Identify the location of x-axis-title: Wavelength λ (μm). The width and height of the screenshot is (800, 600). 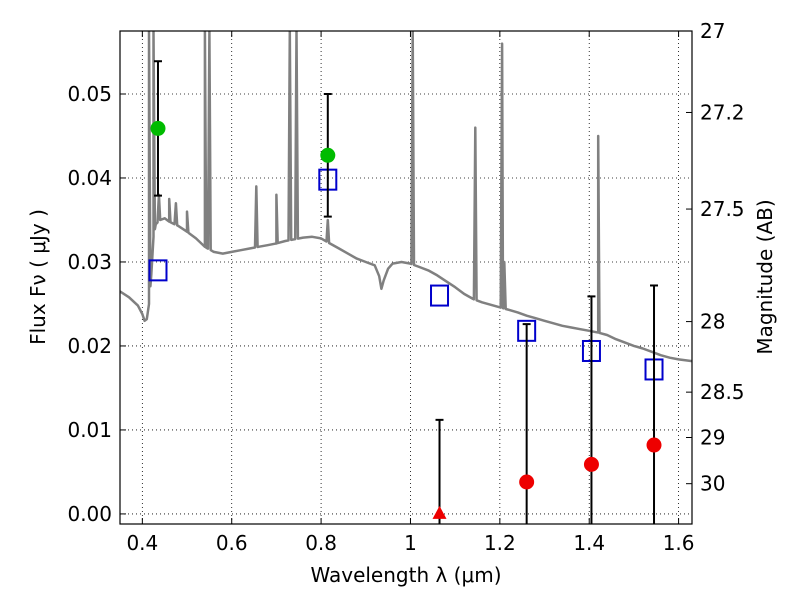
(405, 575).